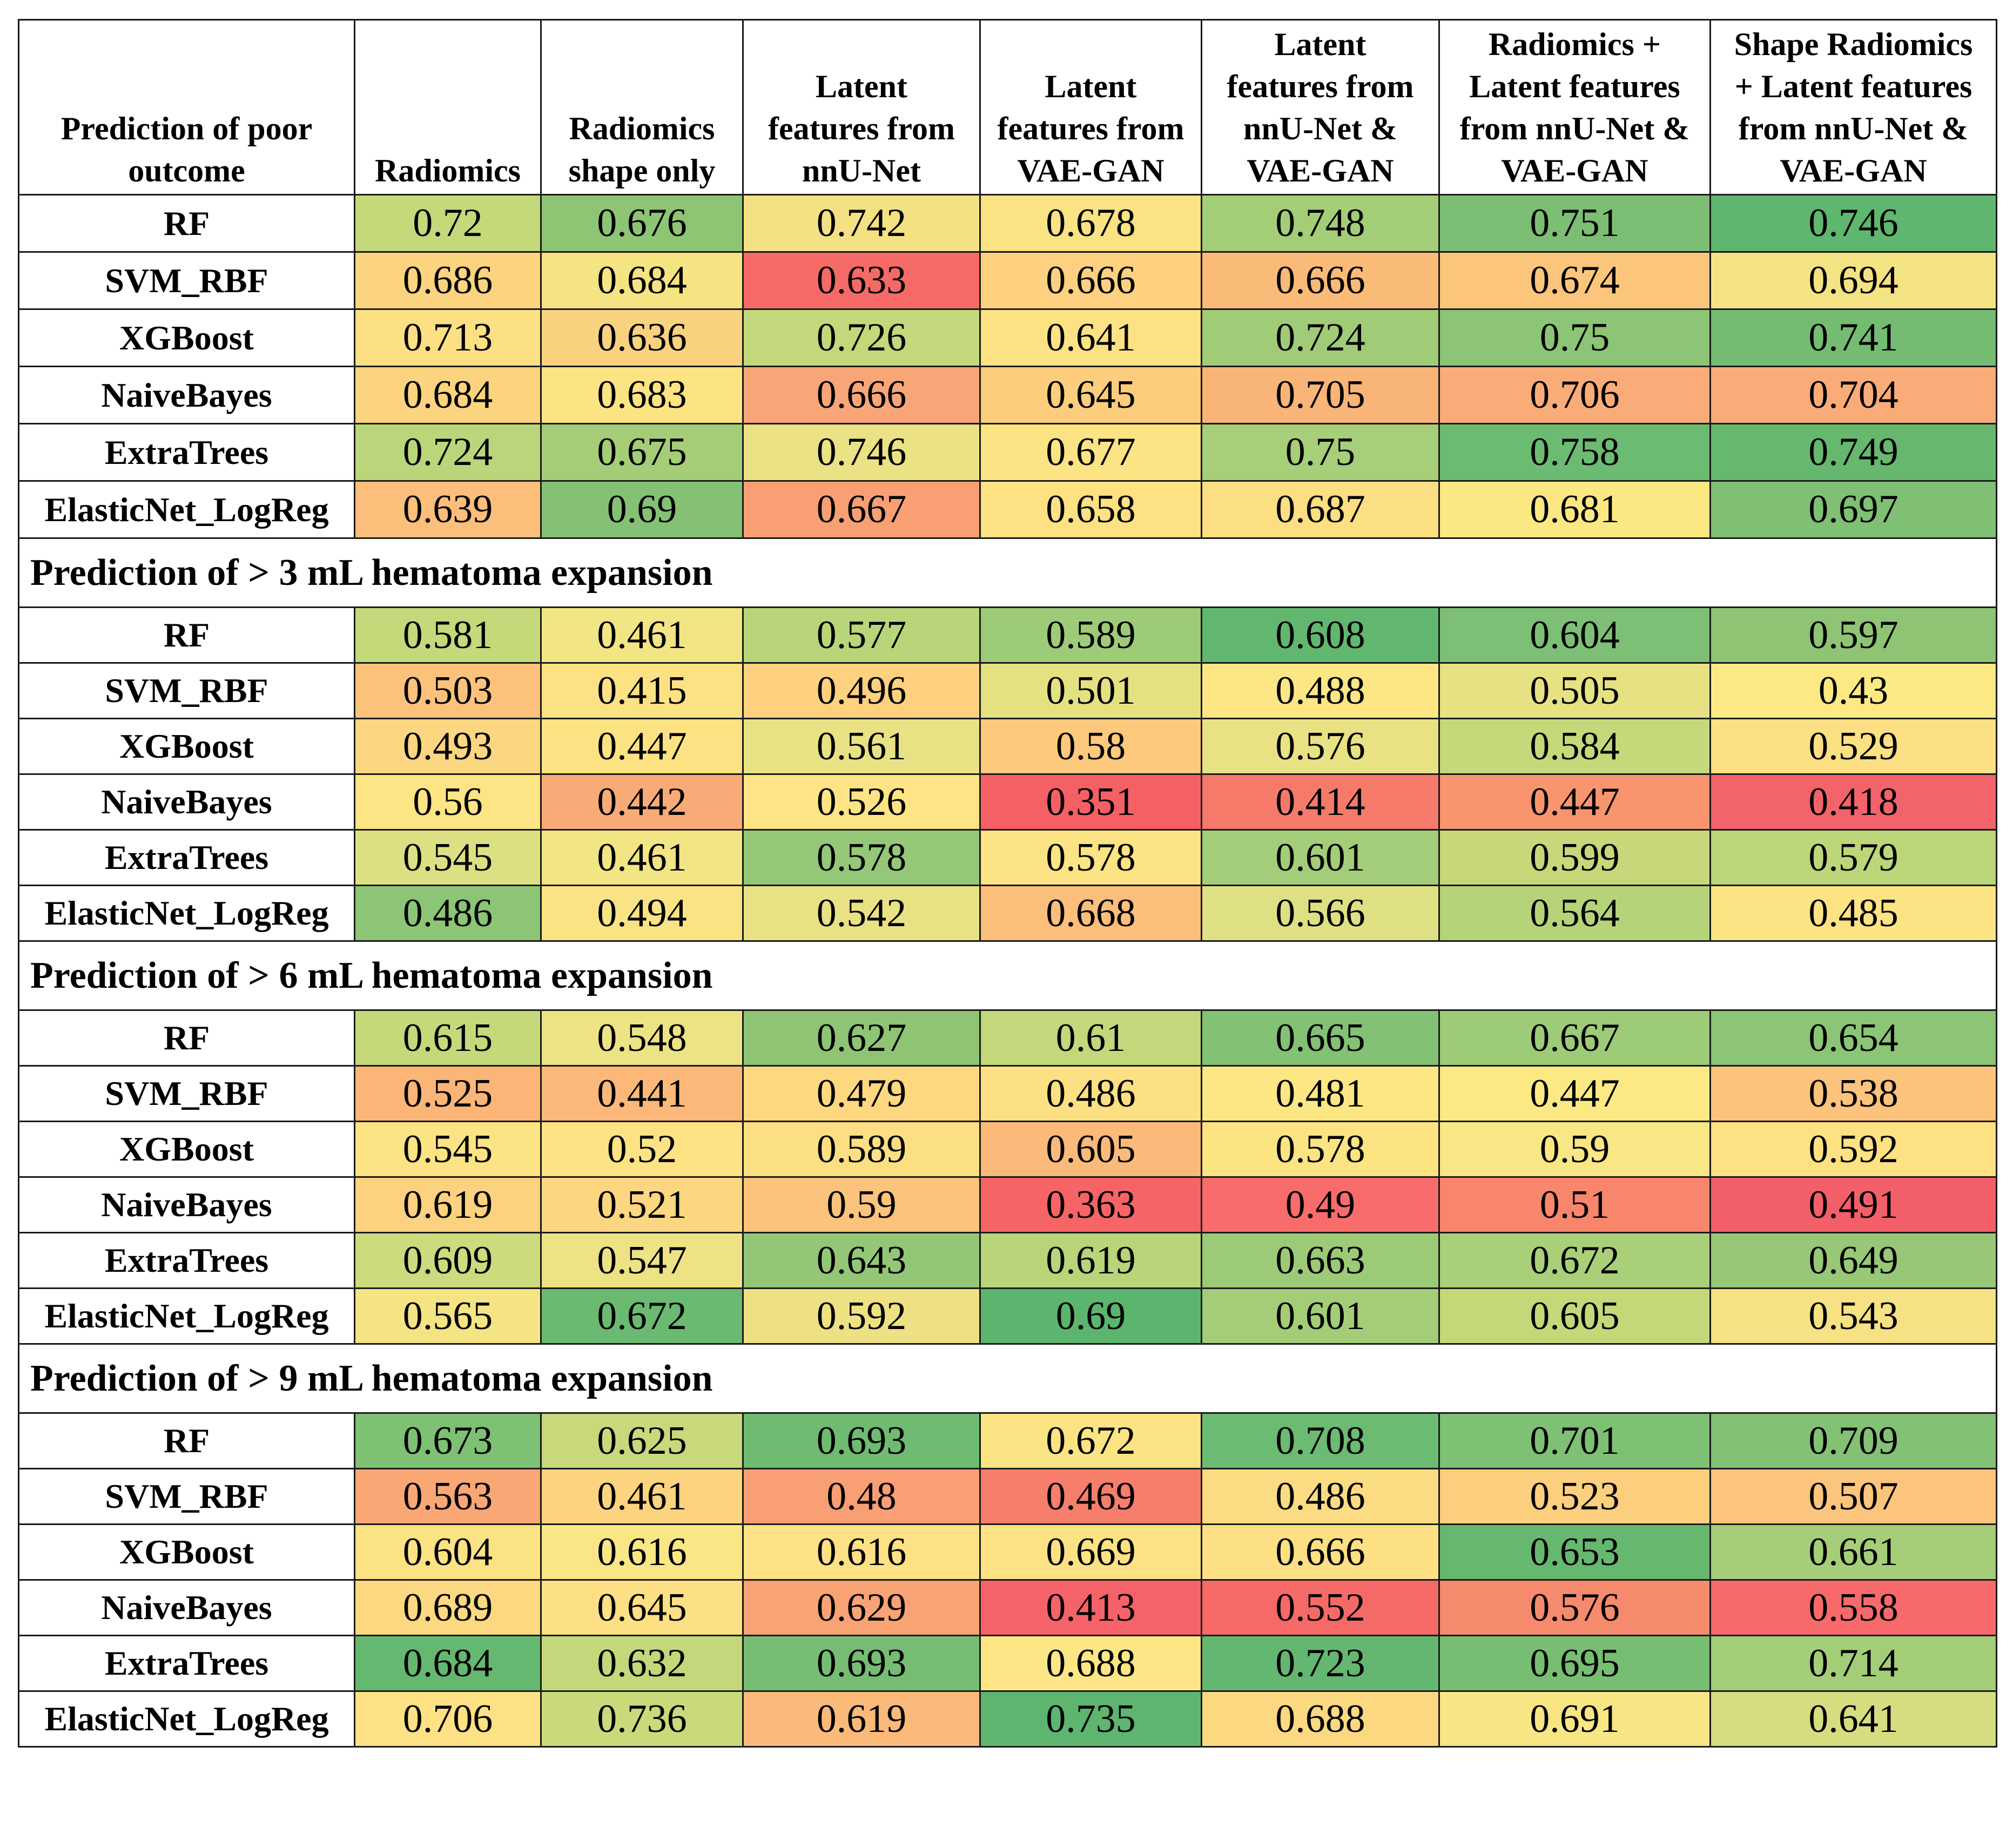 The width and height of the screenshot is (2013, 1848). What do you see at coordinates (1853, 1260) in the screenshot?
I see `auc-value-cell: 0.649` at bounding box center [1853, 1260].